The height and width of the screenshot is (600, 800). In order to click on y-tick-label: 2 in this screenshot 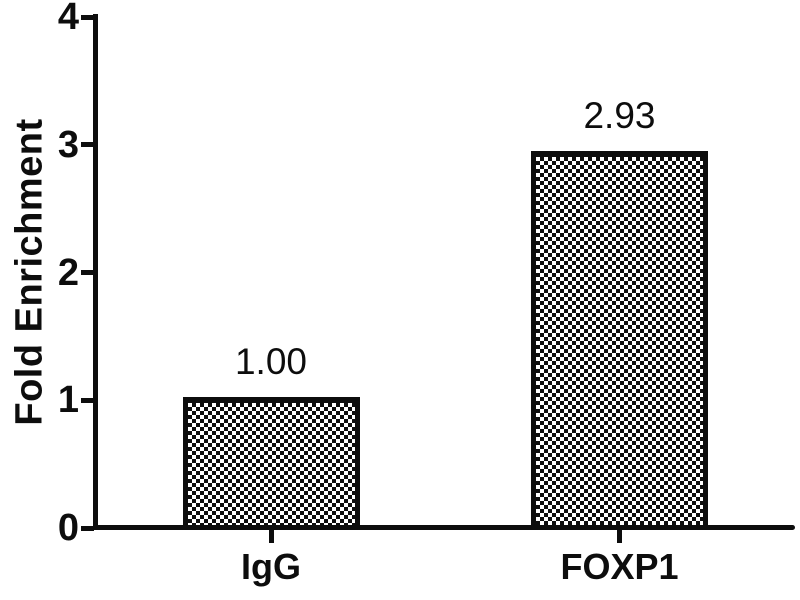, I will do `click(68, 272)`.